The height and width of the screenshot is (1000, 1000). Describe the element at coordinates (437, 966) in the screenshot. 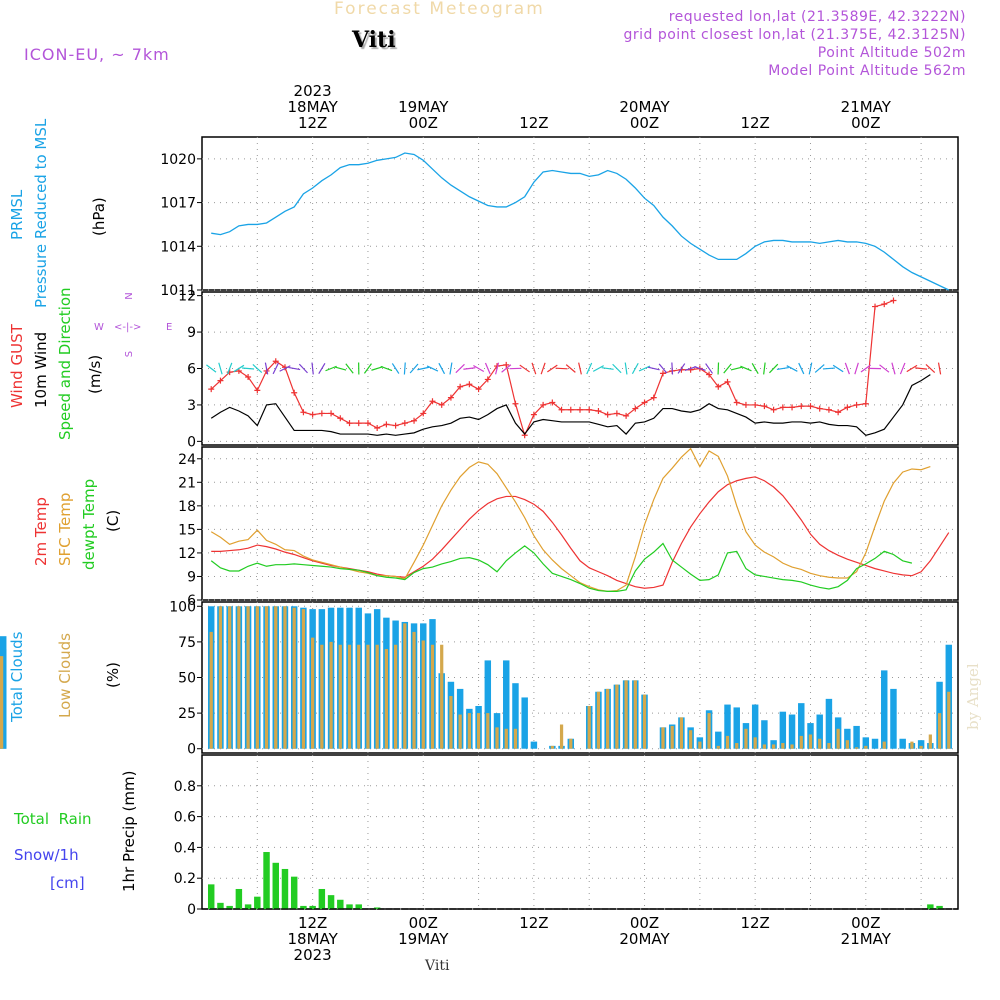

I see `footer-location: Viti` at that location.